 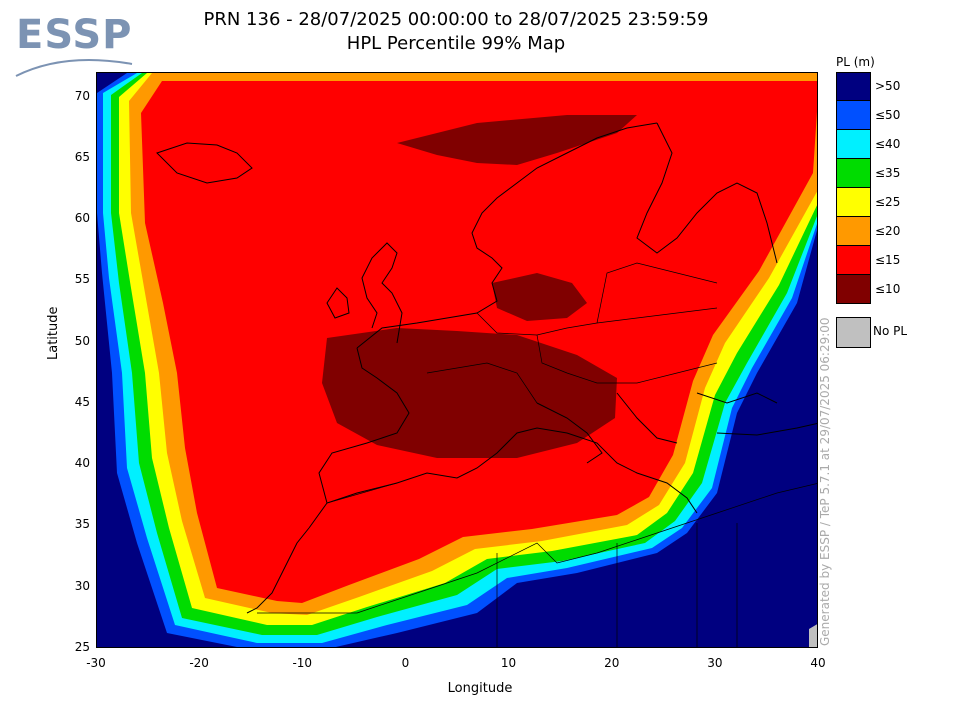 What do you see at coordinates (888, 144) in the screenshot?
I see `legend-item-label: ≤40` at bounding box center [888, 144].